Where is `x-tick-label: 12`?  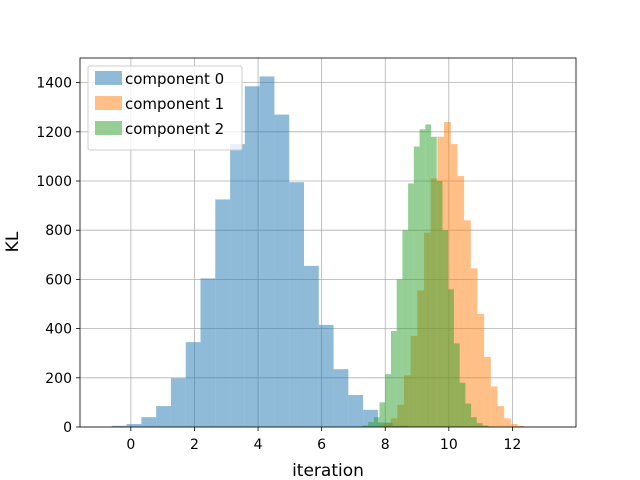 x-tick-label: 12 is located at coordinates (512, 445).